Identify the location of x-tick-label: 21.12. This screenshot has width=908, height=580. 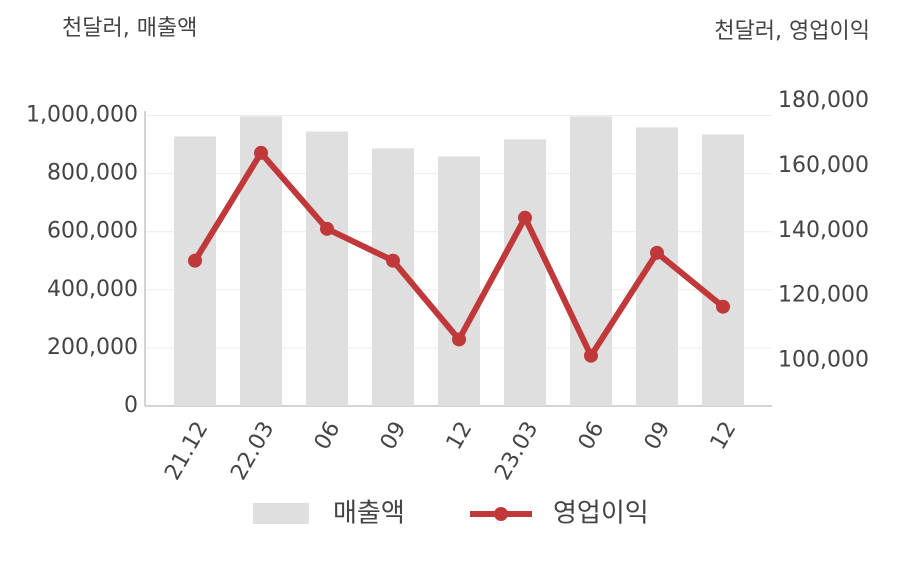
(186, 451).